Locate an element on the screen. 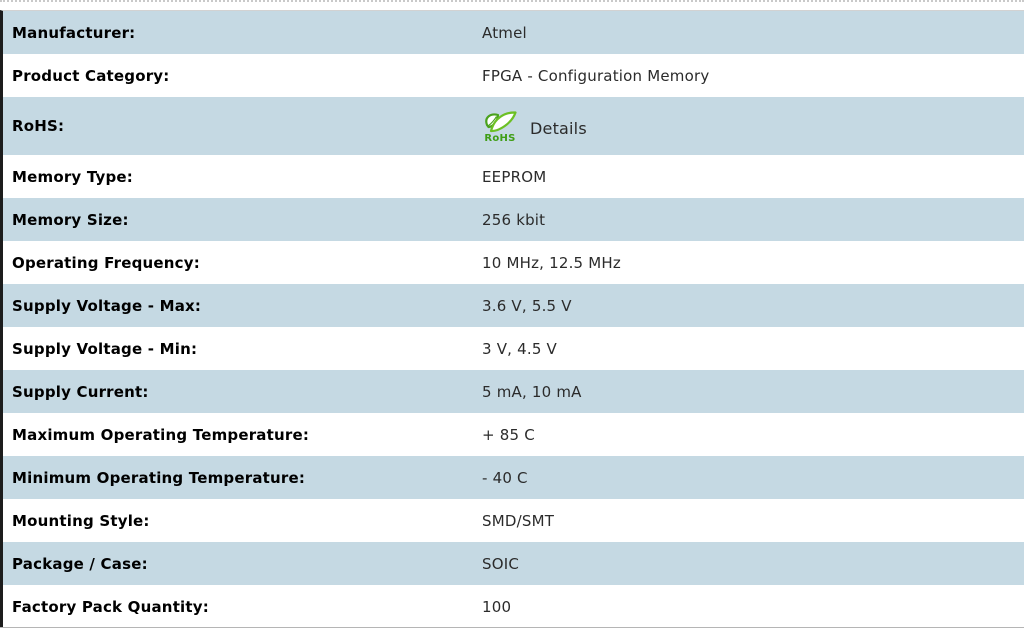 Image resolution: width=1024 pixels, height=634 pixels. spec-row: Memory Size: 256 kbit is located at coordinates (513, 219).